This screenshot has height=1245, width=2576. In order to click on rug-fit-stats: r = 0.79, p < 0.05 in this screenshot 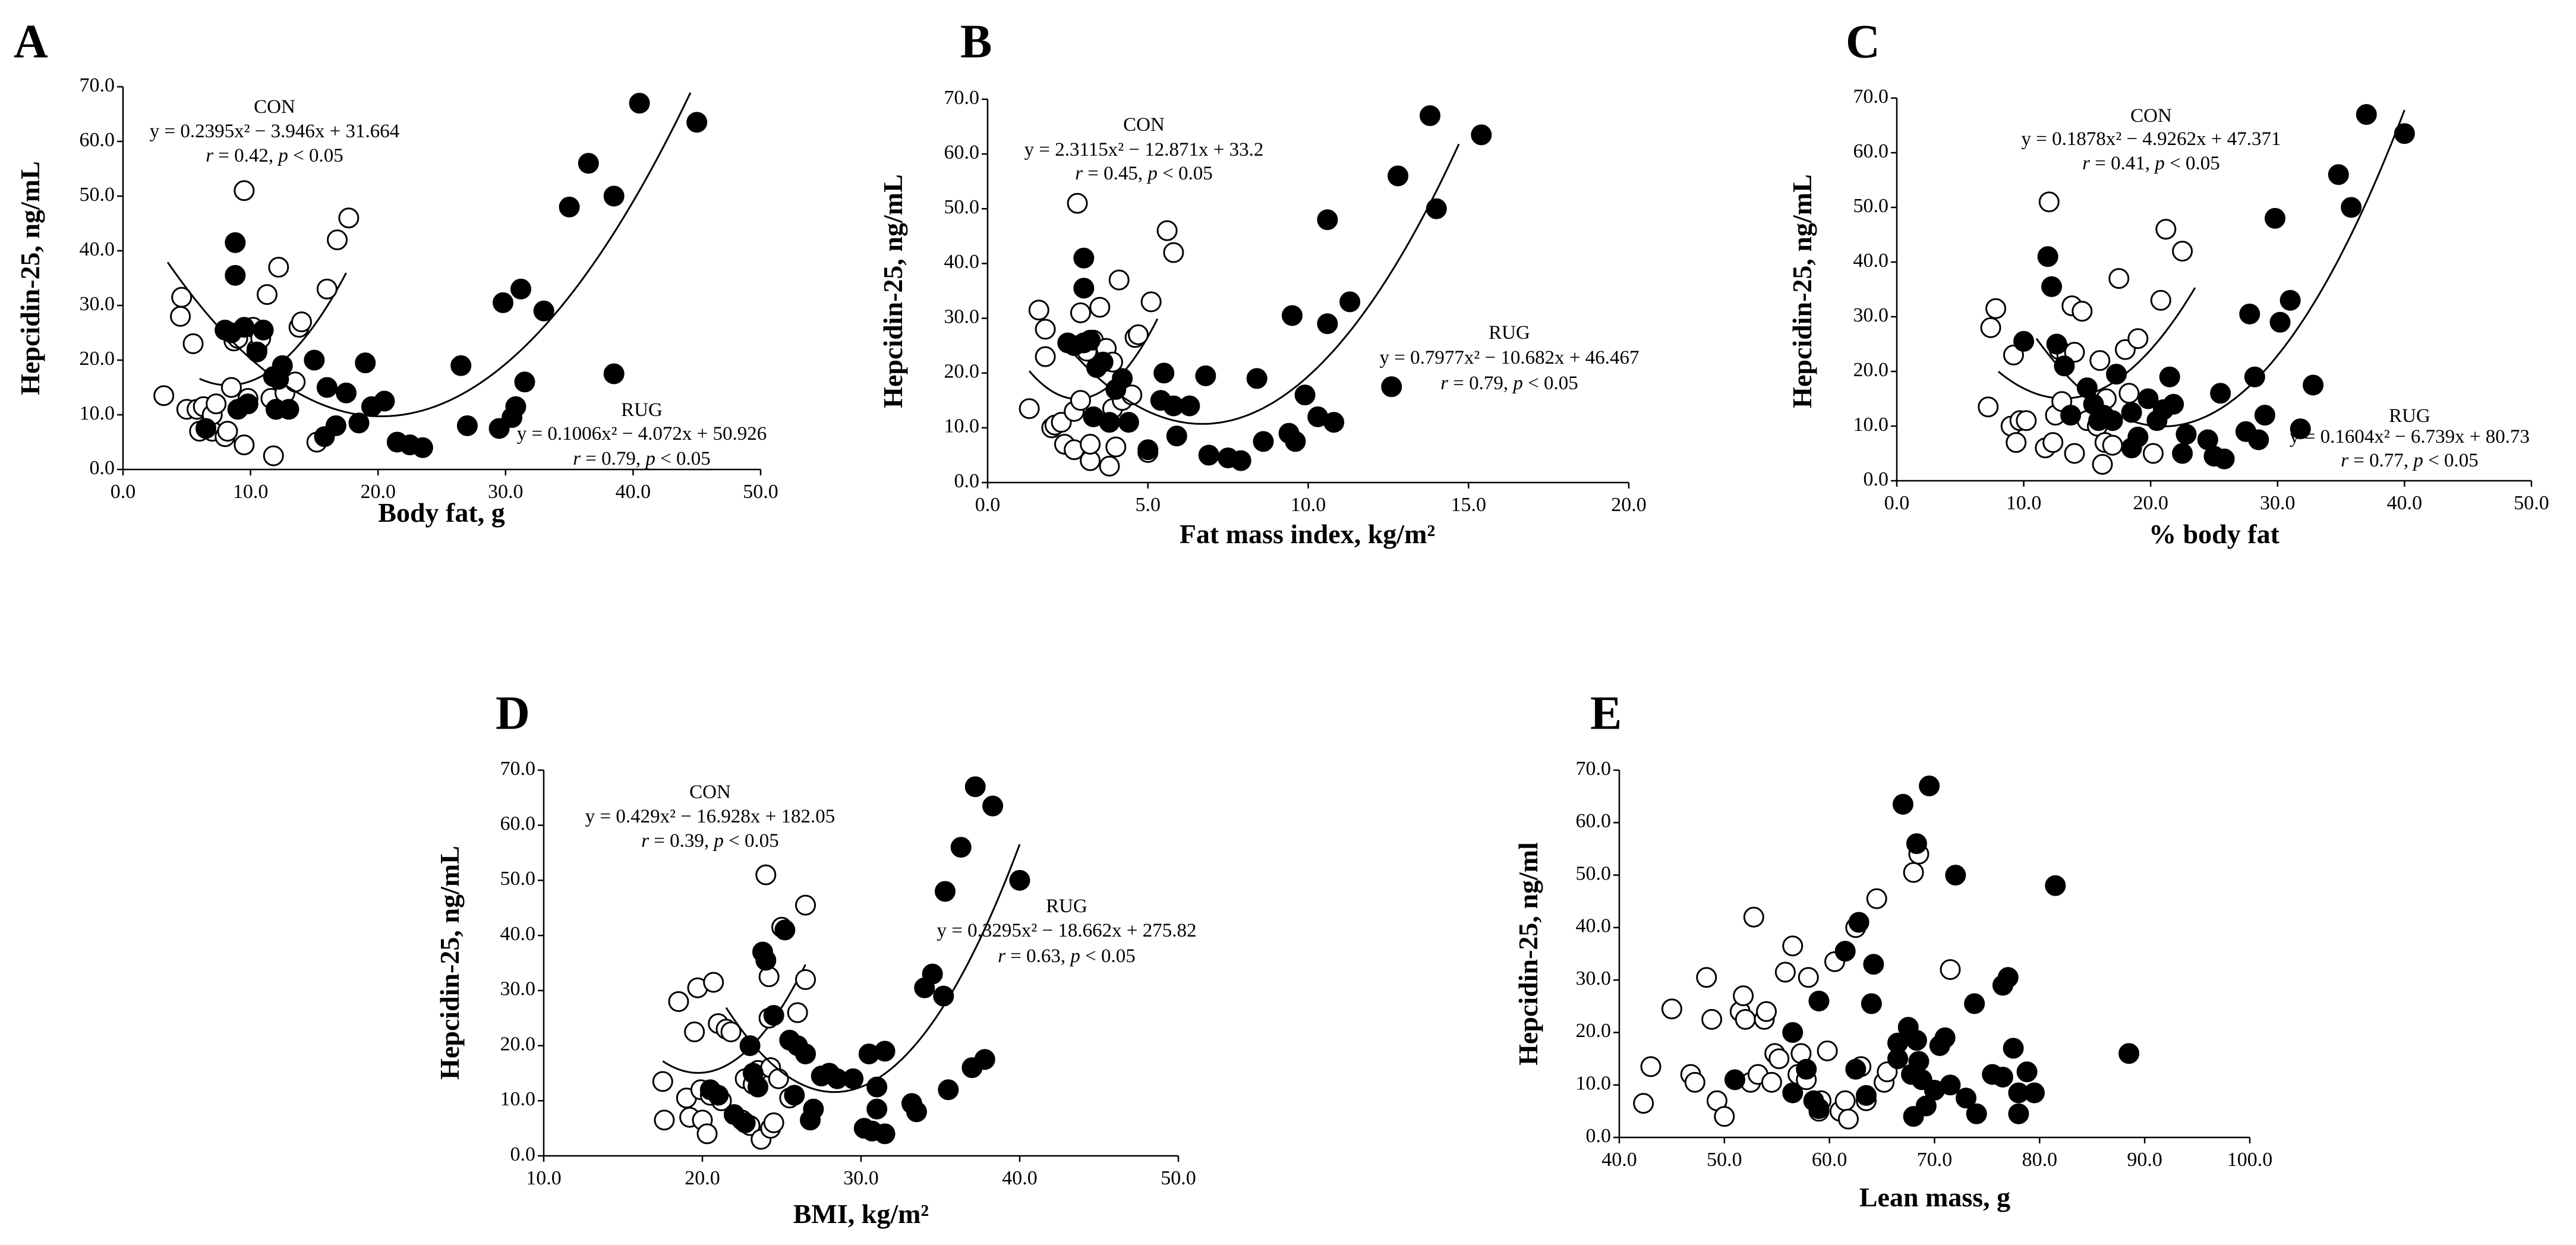, I will do `click(1509, 384)`.